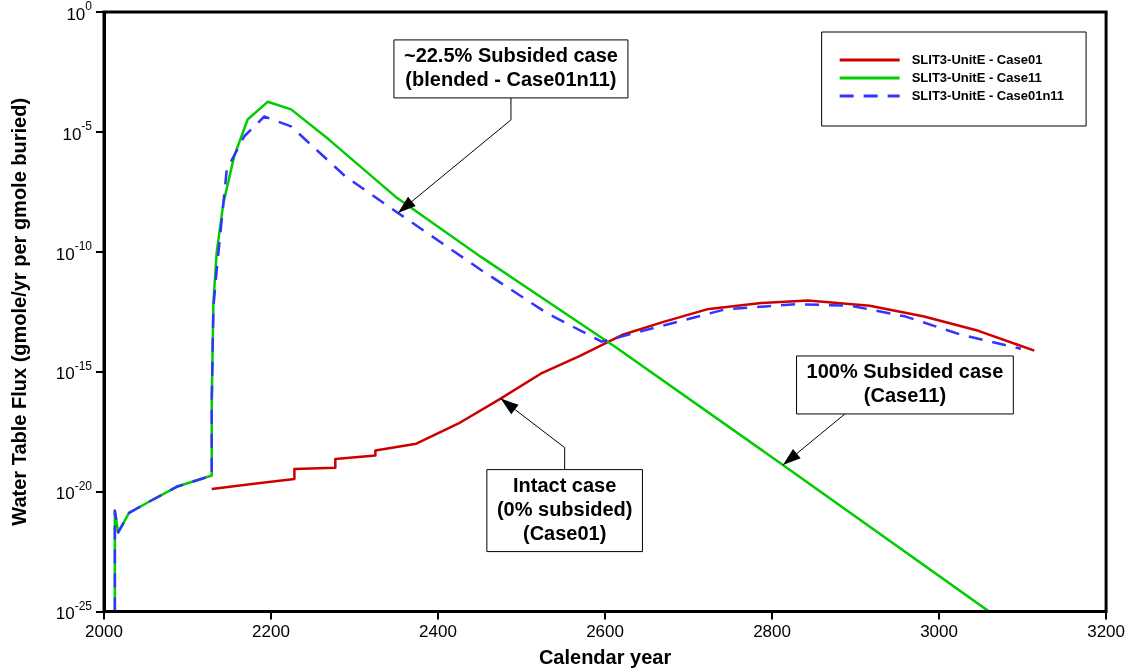 This screenshot has height=672, width=1128. Describe the element at coordinates (988, 95) in the screenshot. I see `legend-label: SLIT3-UnitE - Case01n11` at that location.